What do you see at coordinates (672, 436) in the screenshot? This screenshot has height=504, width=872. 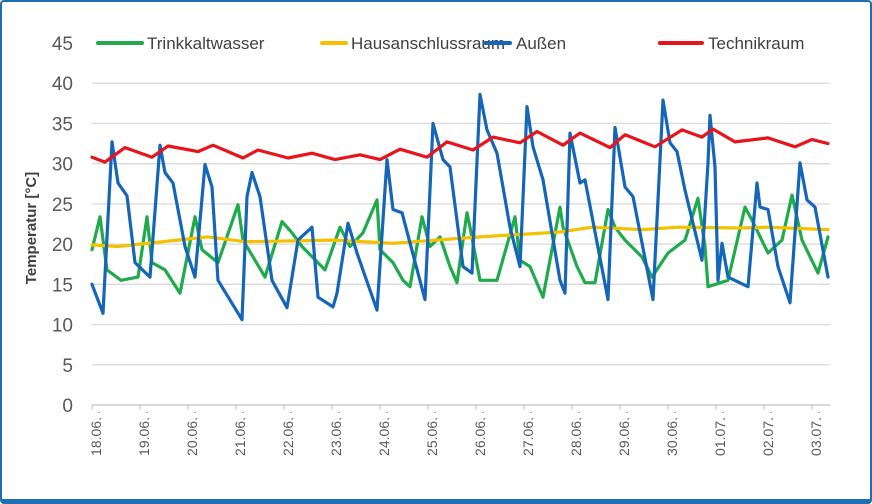 I see `x-tick-label: 30.06.` at bounding box center [672, 436].